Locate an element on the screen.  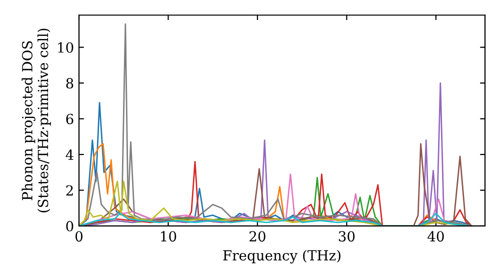
y-tick-label: 6 is located at coordinates (70, 119).